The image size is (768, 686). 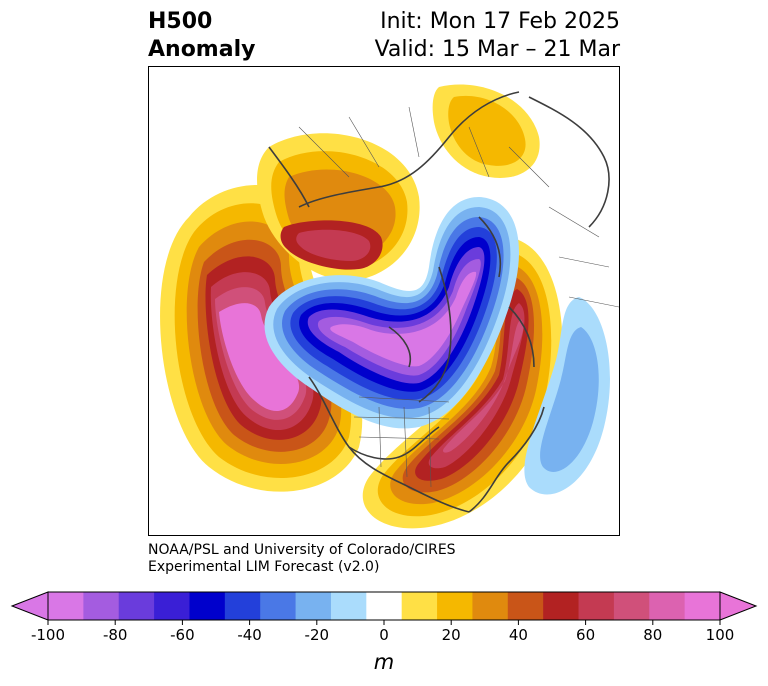 What do you see at coordinates (261, 338) in the screenshot?
I see `pacific-ridge` at bounding box center [261, 338].